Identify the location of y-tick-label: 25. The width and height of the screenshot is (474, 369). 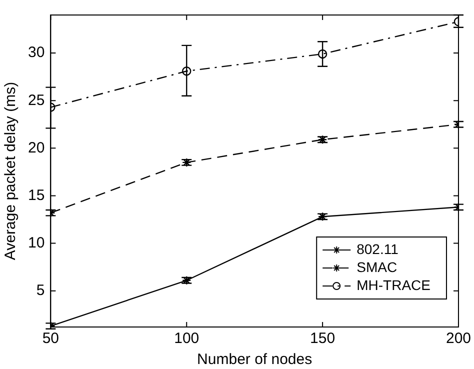
(36, 100).